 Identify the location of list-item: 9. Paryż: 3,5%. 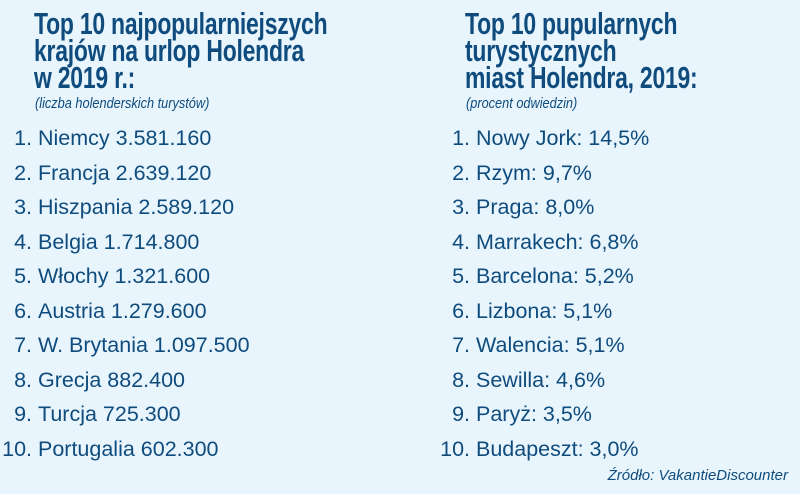
(543, 414).